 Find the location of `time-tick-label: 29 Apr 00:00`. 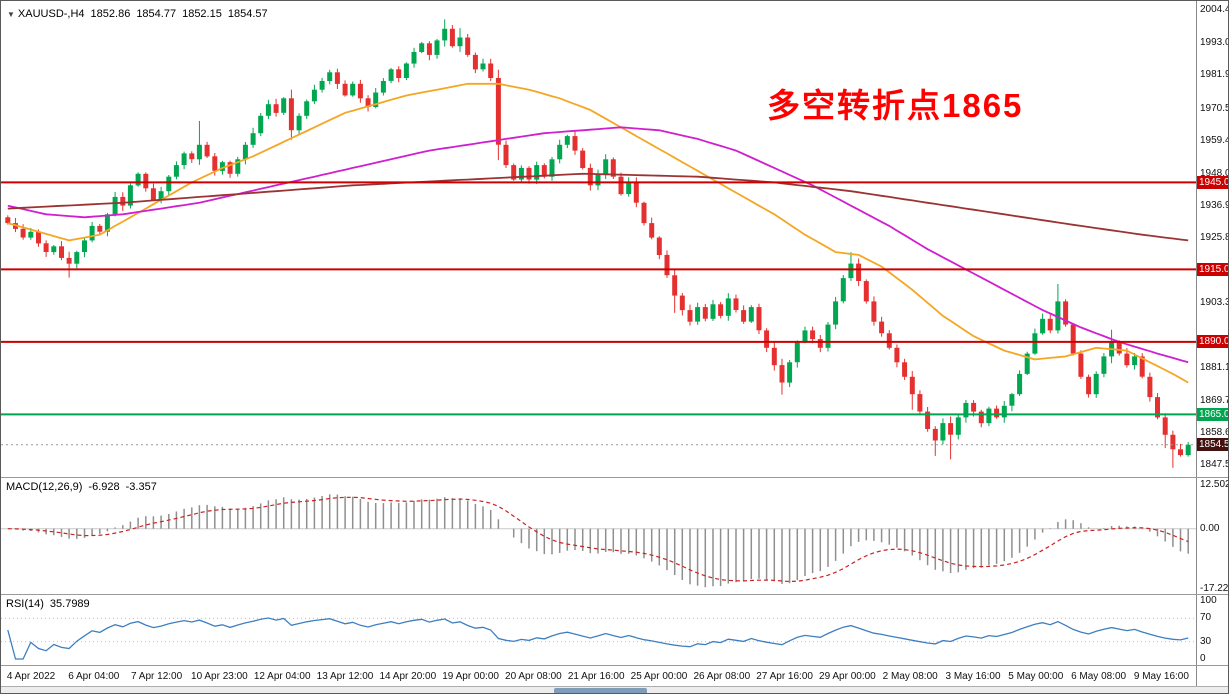

time-tick-label: 29 Apr 00:00 is located at coordinates (847, 676).